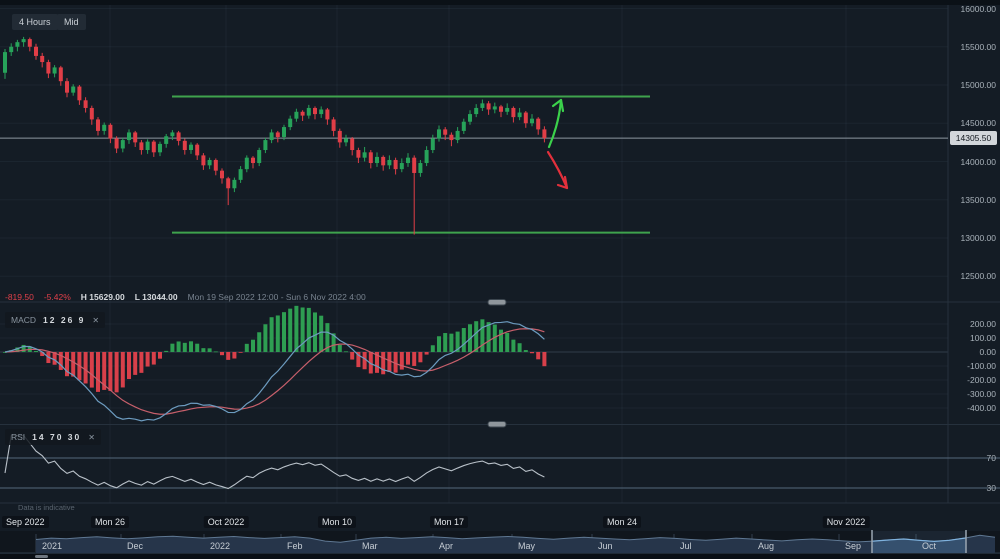 This screenshot has width=1000, height=559. Describe the element at coordinates (156, 297) in the screenshot. I see `low-value: L 13044.00` at that location.